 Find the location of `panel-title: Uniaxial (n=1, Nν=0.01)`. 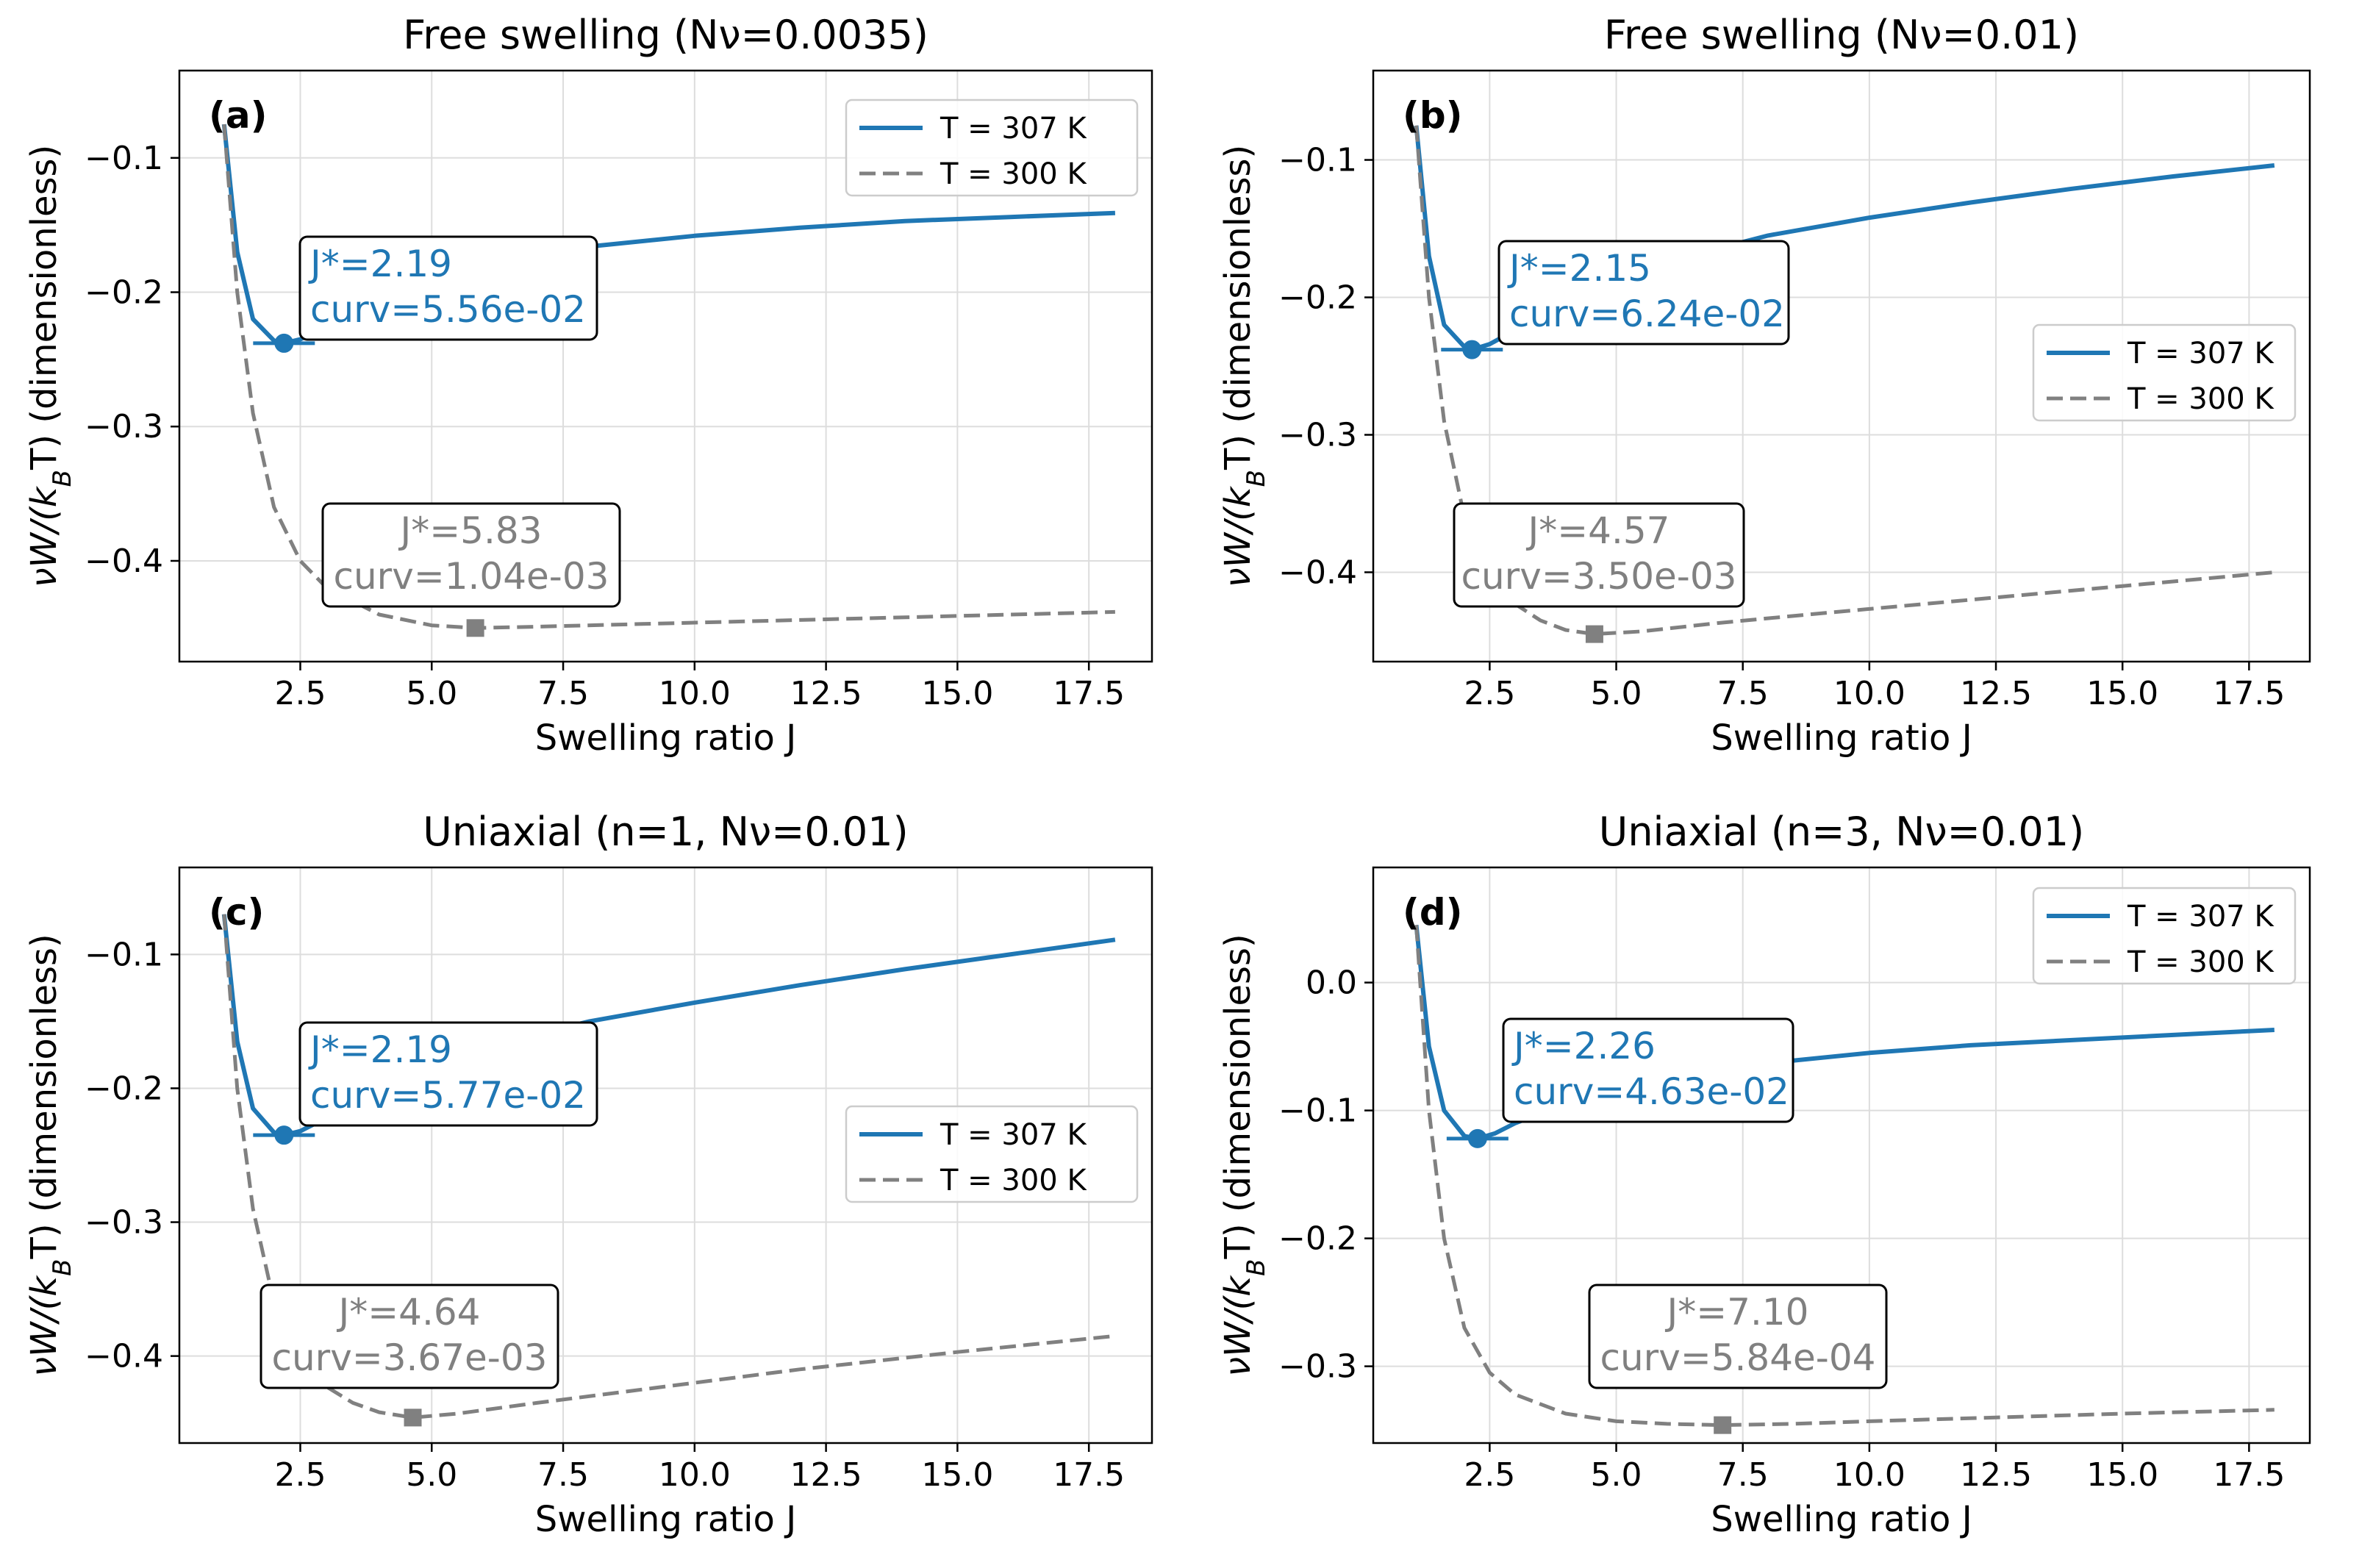

panel-title: Uniaxial (n=1, Nν=0.01) is located at coordinates (665, 832).